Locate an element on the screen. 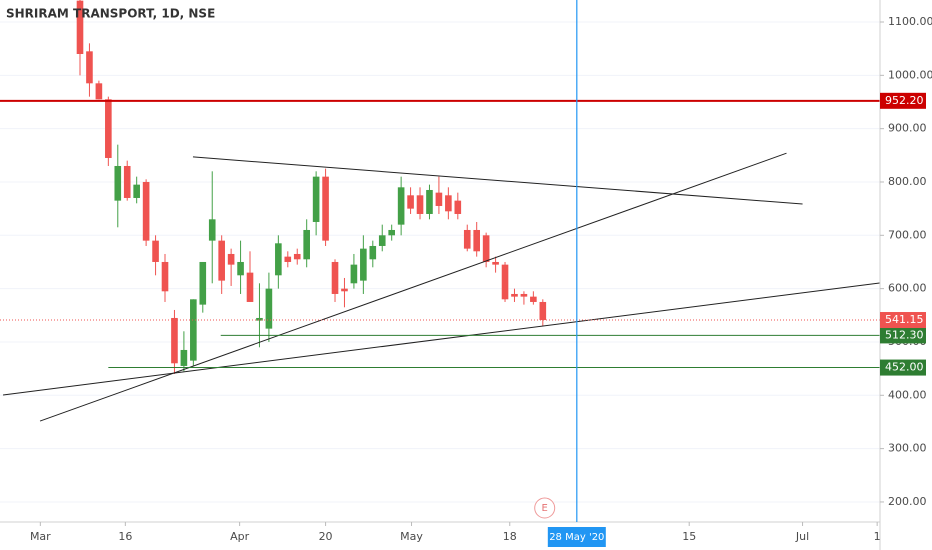 The height and width of the screenshot is (550, 932). price-badge-label: 452.00 is located at coordinates (904, 367).